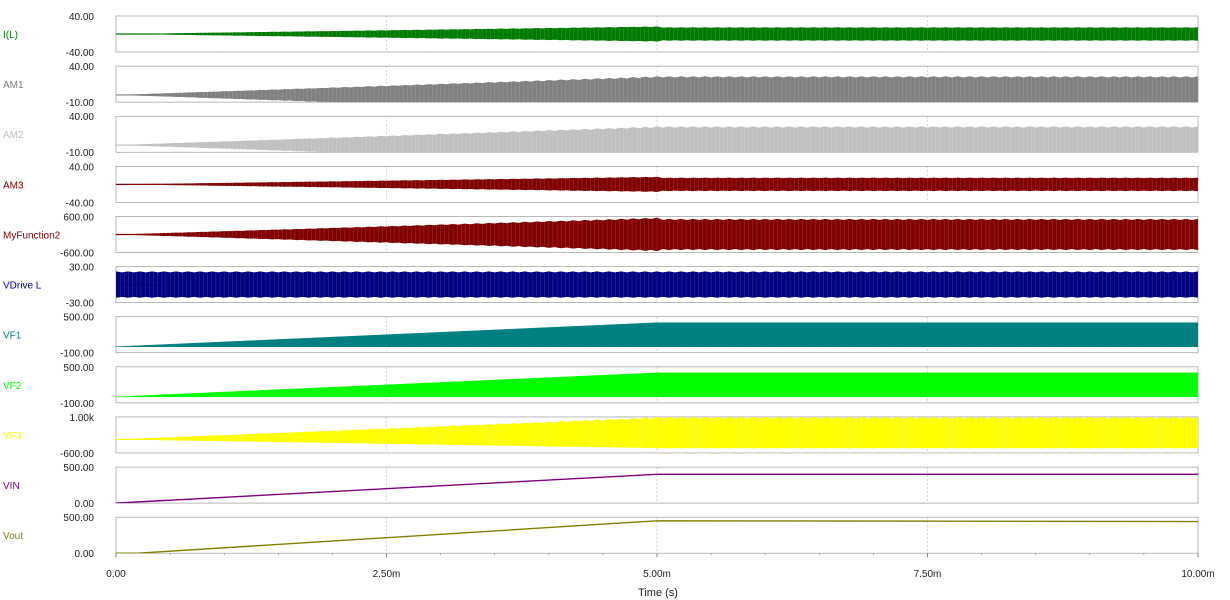 Image resolution: width=1230 pixels, height=600 pixels. Describe the element at coordinates (81, 117) in the screenshot. I see `y-max-tick-am2: 40.00` at that location.